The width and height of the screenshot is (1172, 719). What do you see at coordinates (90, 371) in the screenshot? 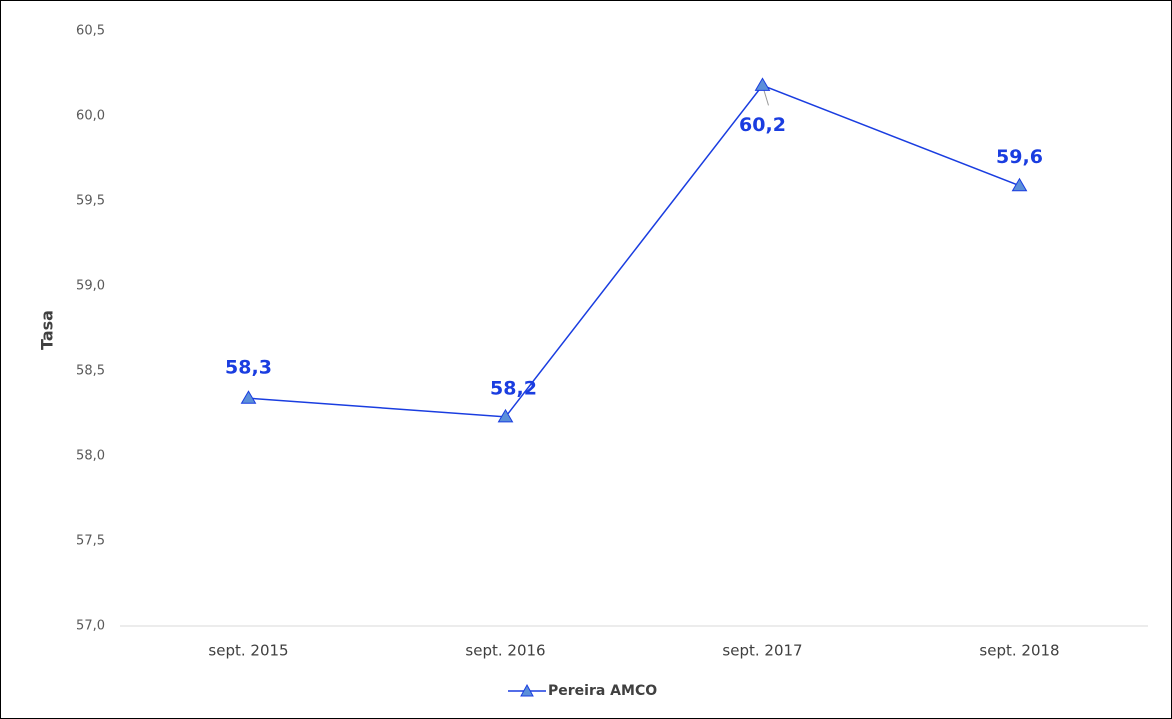
I see `y-tick-label: 58,5` at bounding box center [90, 371].